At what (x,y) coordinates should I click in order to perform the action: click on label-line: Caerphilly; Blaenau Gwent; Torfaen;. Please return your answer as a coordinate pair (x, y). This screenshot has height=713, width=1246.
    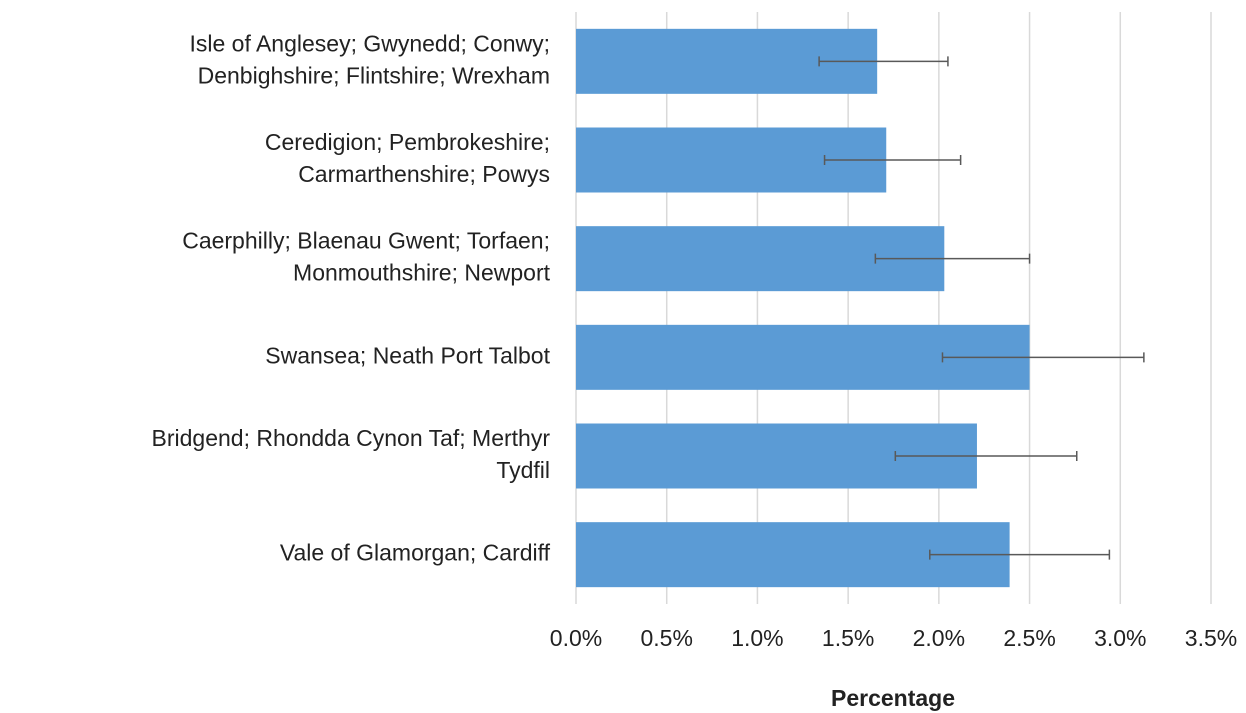
    Looking at the image, I should click on (366, 241).